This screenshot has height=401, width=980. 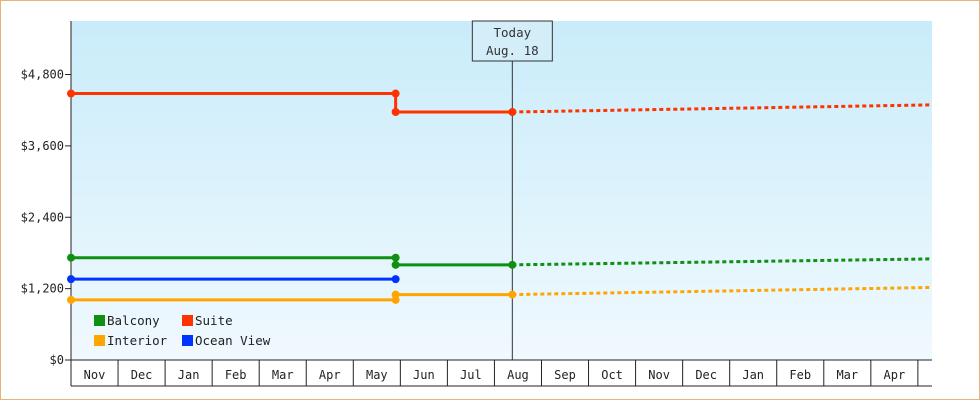 What do you see at coordinates (42, 217) in the screenshot?
I see `y-tick-label: $2,400` at bounding box center [42, 217].